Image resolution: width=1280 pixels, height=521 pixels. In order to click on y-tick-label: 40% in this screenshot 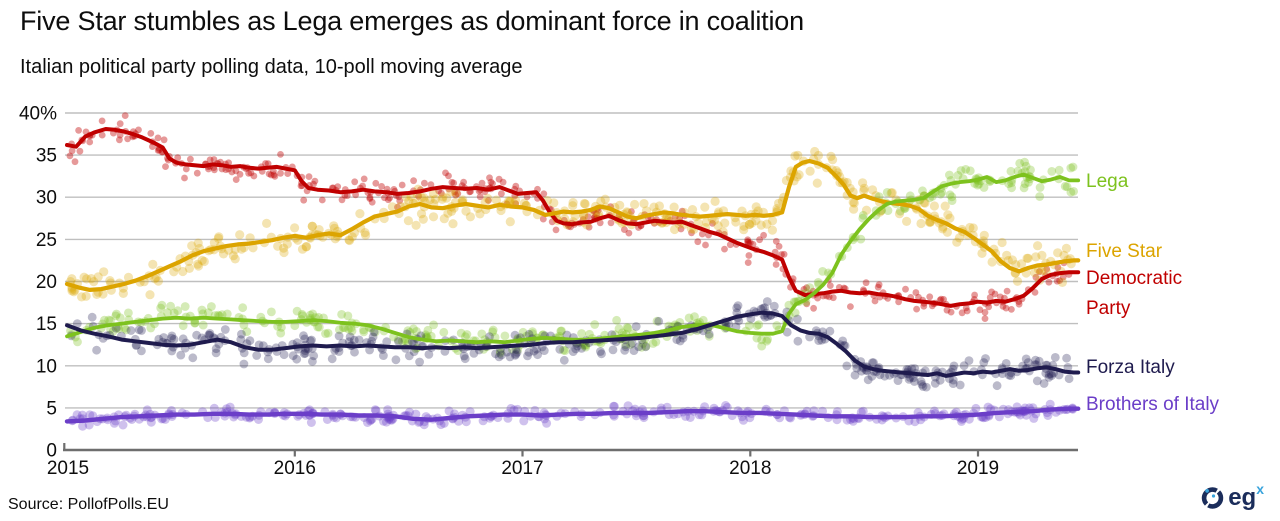, I will do `click(38, 114)`.